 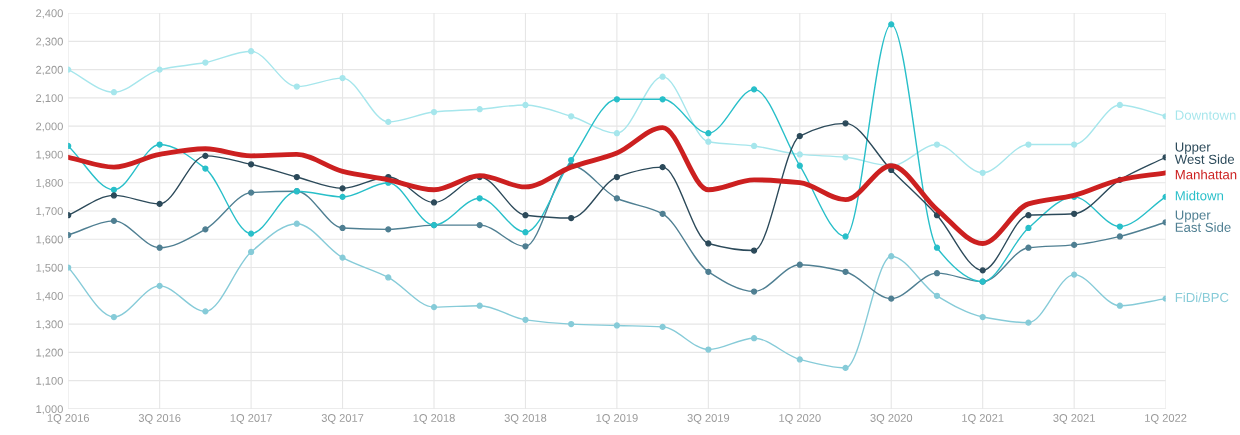 I want to click on x-tick-label: 1Q 2019, so click(x=617, y=419).